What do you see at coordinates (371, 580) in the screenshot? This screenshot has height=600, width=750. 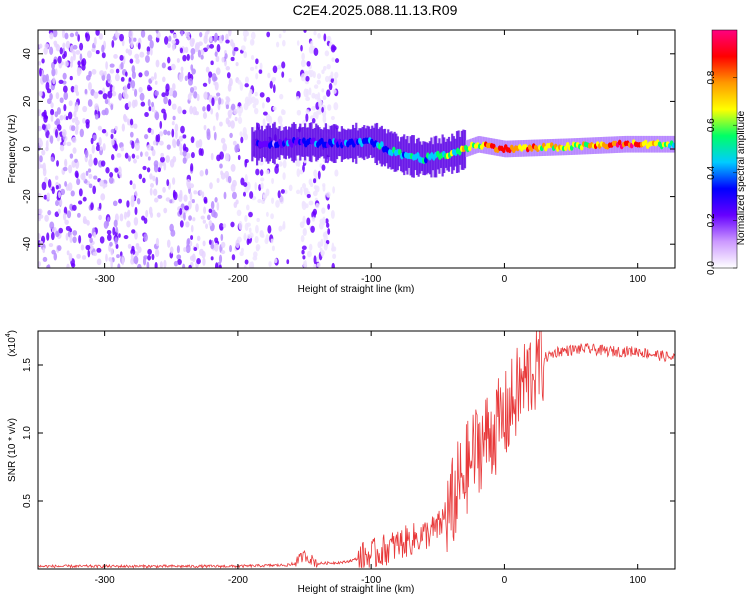 I see `x-tick-label: -100` at bounding box center [371, 580].